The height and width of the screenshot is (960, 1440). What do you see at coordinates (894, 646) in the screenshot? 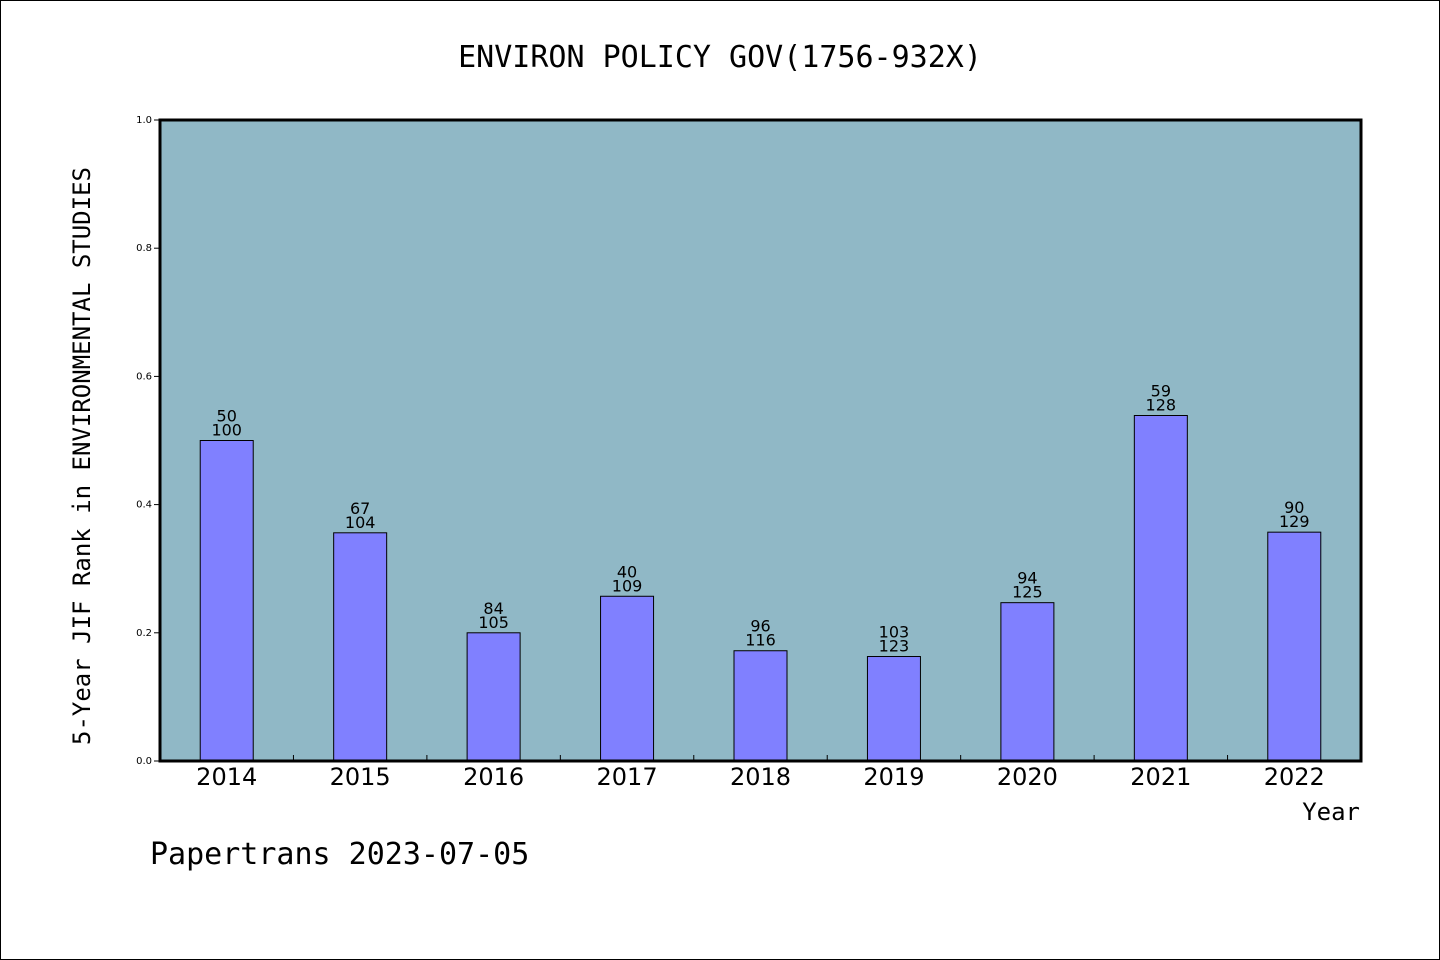
I see `total-label: 123` at bounding box center [894, 646].